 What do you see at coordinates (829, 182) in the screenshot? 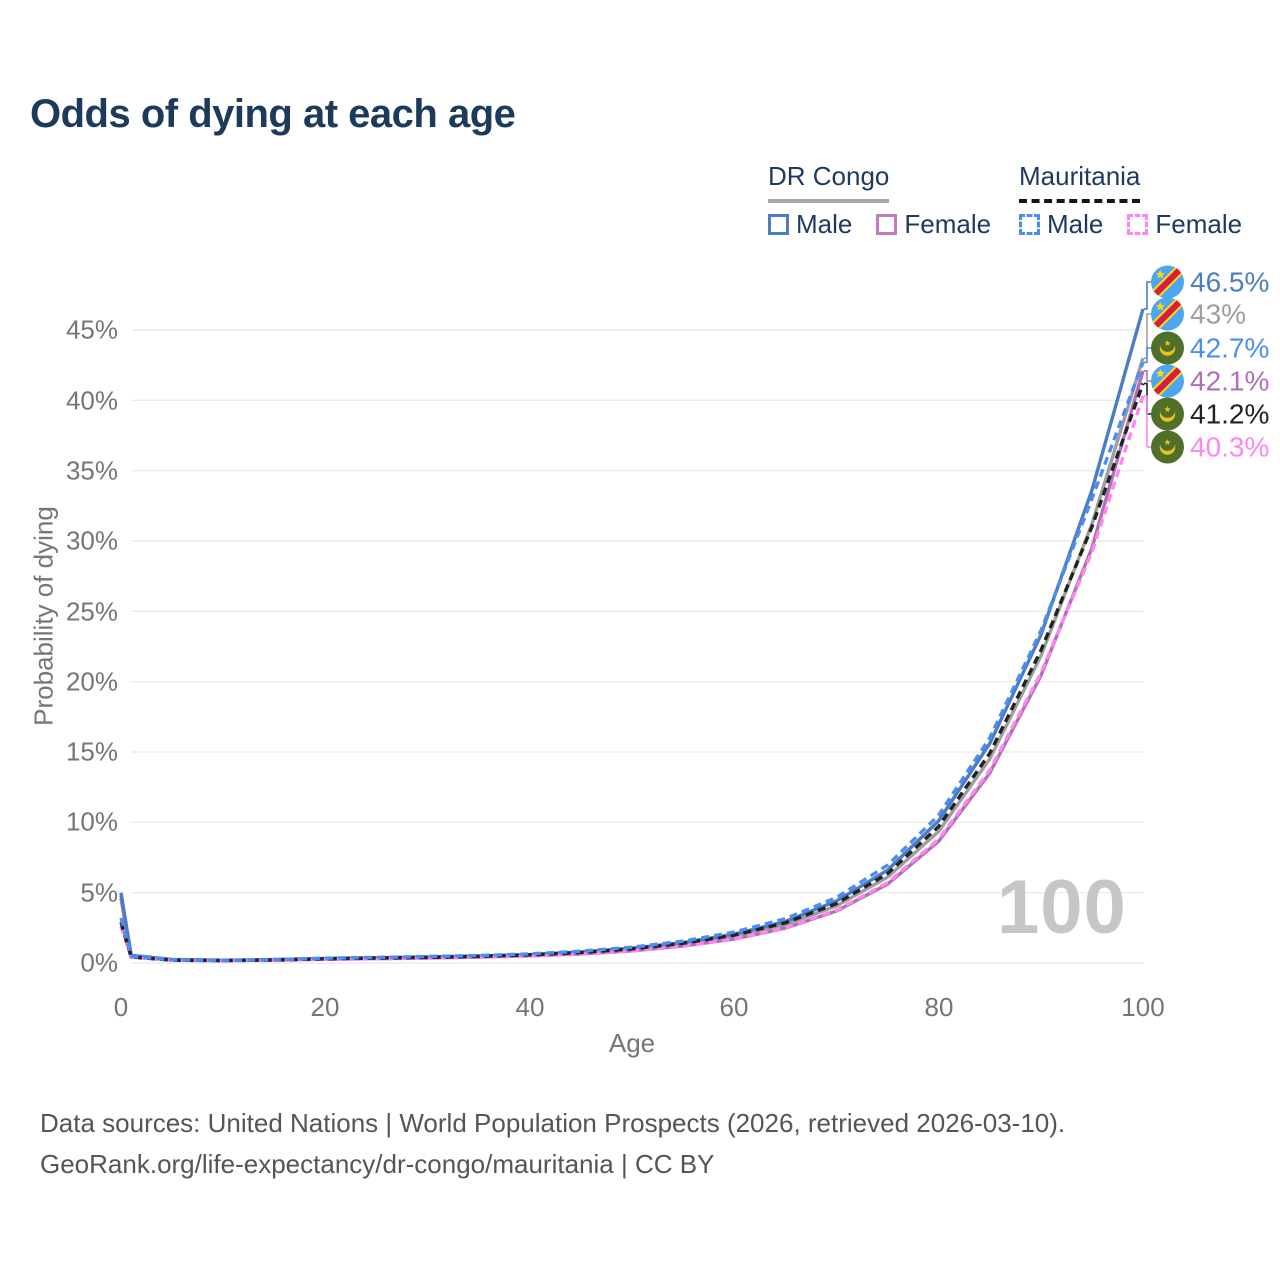
I see `legend-header-dr-congo: DR Congo` at bounding box center [829, 182].